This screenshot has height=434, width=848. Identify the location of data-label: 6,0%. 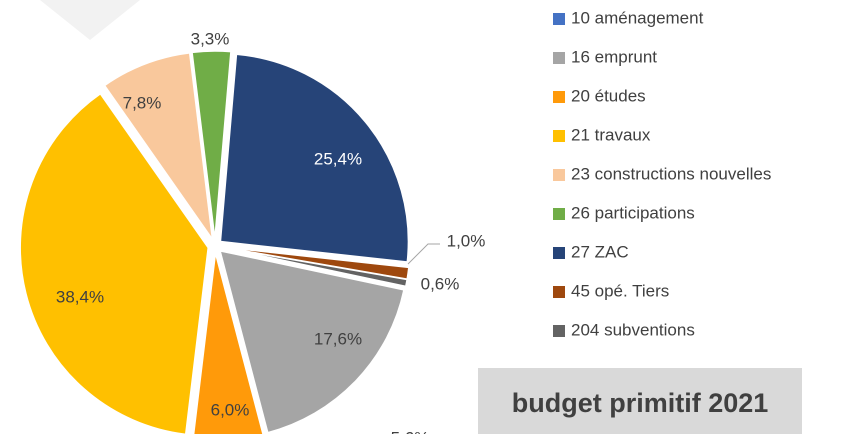
(230, 409).